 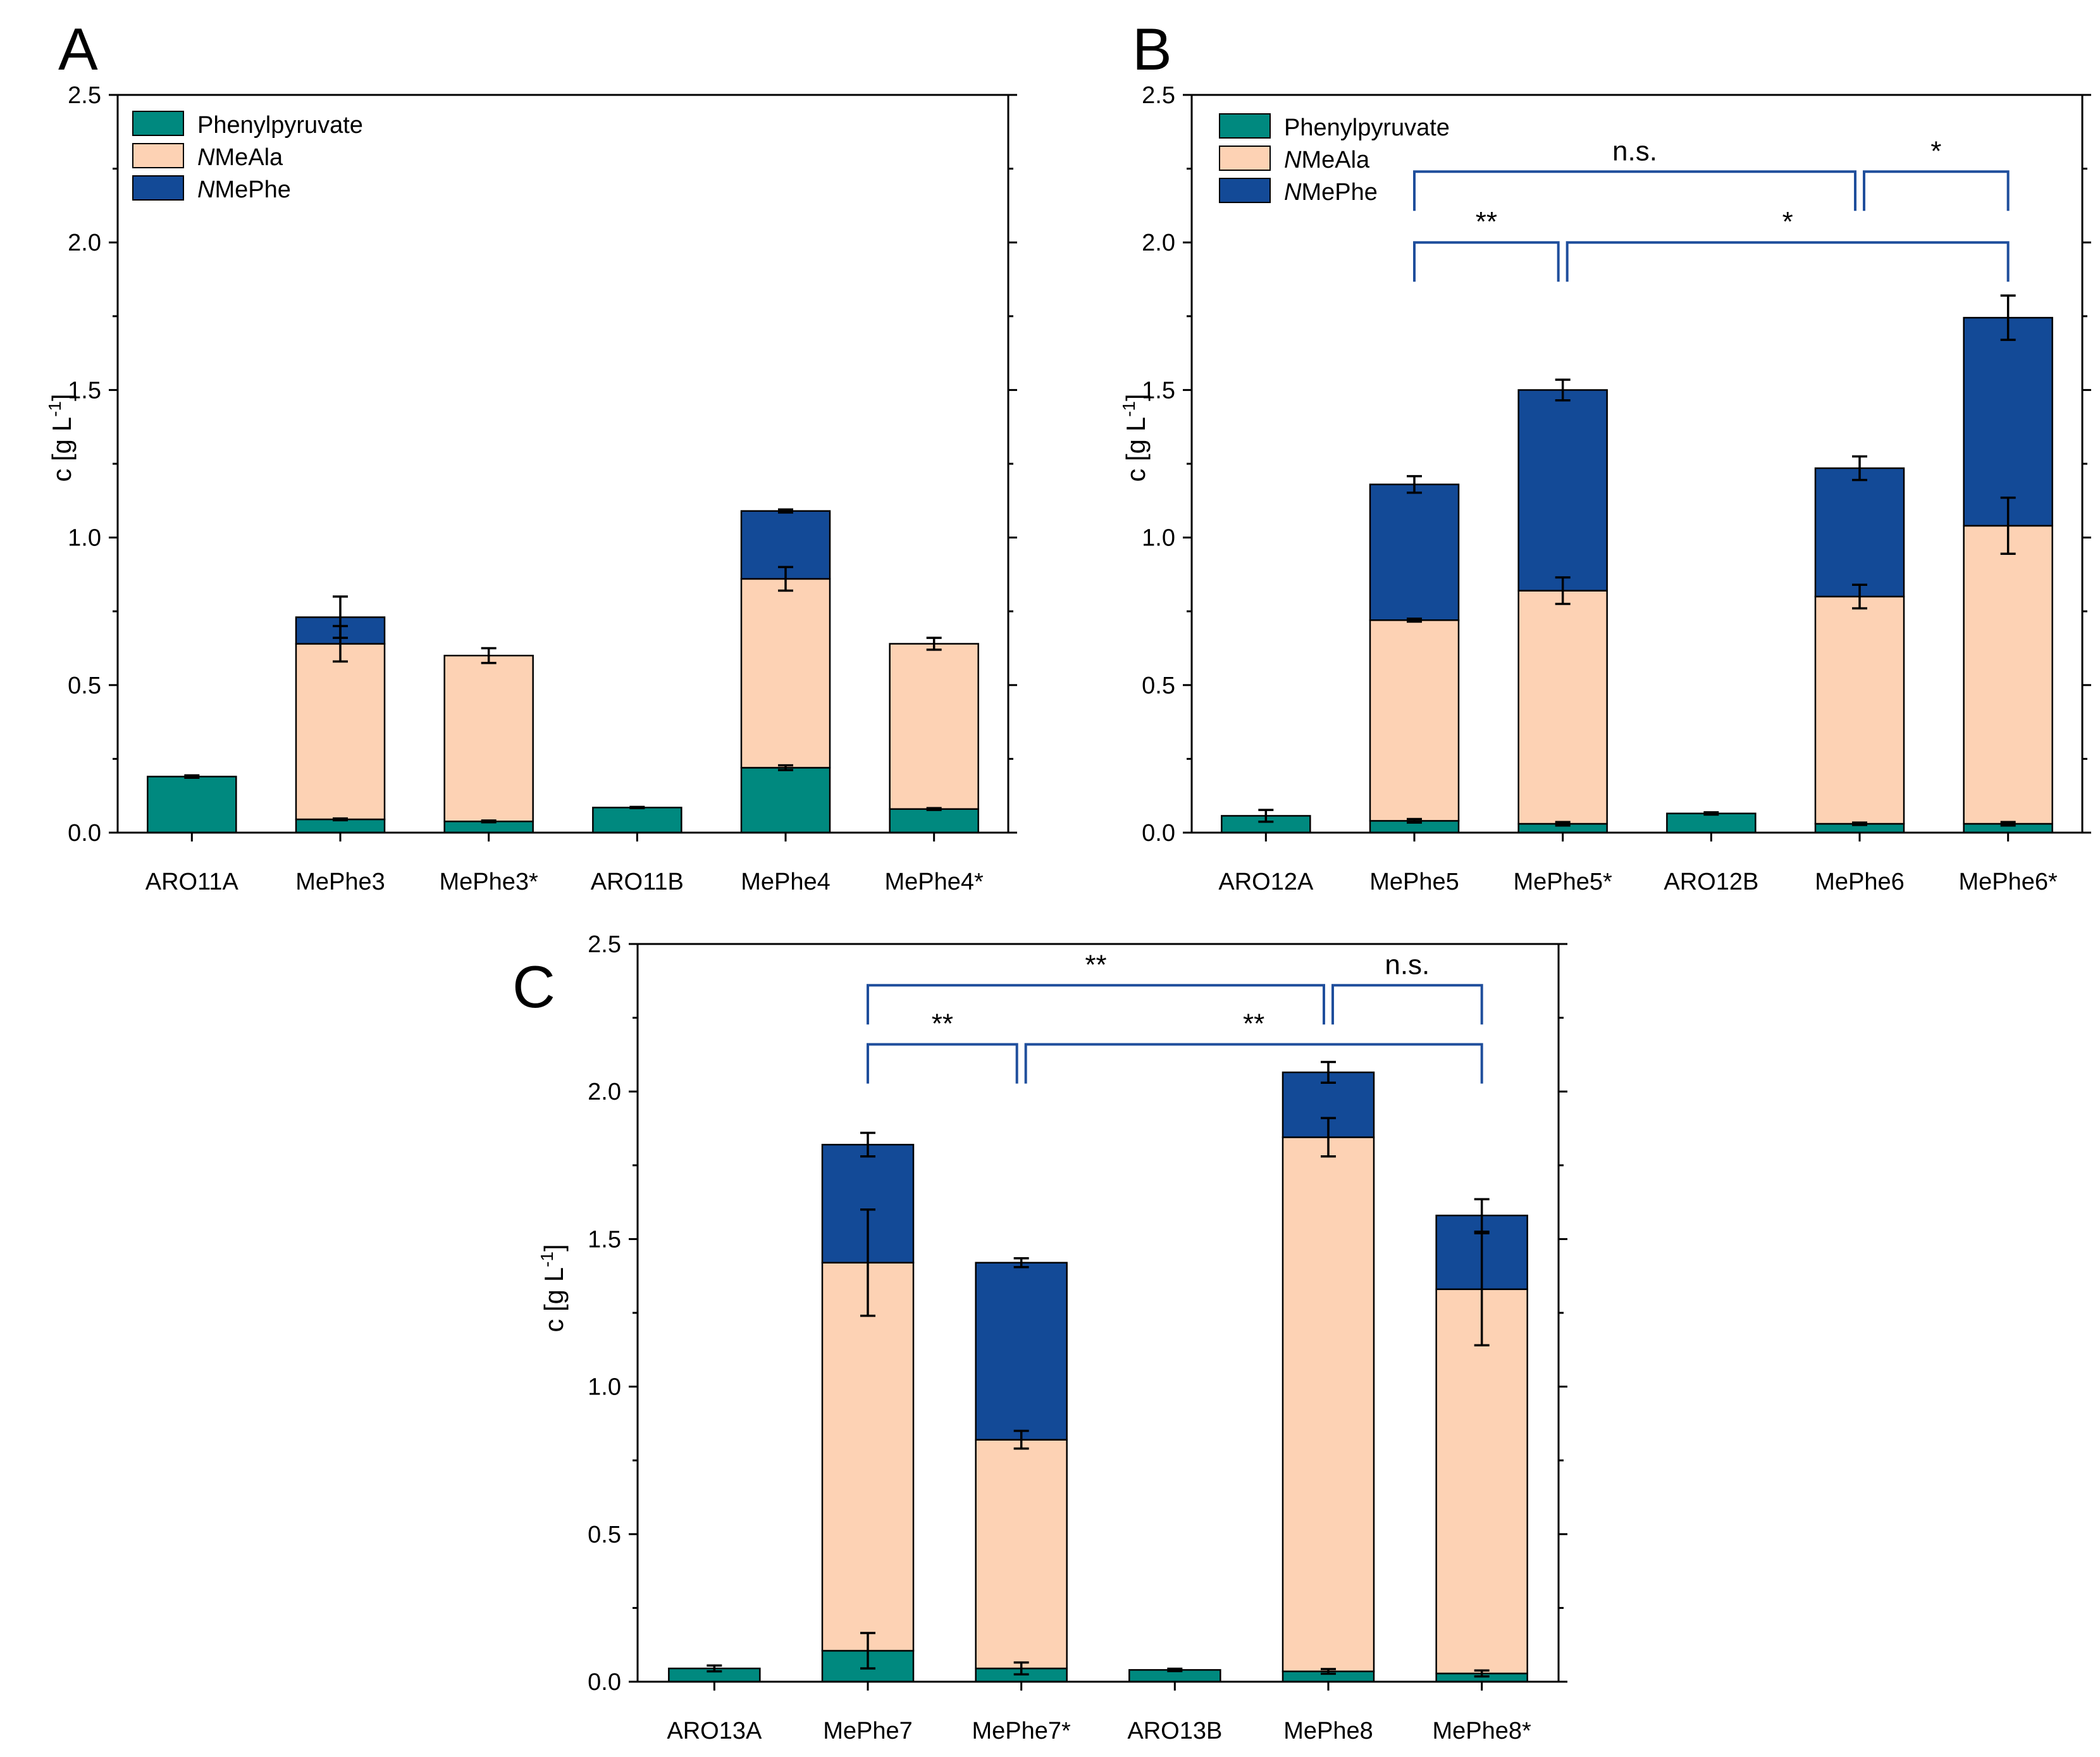 What do you see at coordinates (1562, 707) in the screenshot?
I see `bar-nmeala-mephe5-star` at bounding box center [1562, 707].